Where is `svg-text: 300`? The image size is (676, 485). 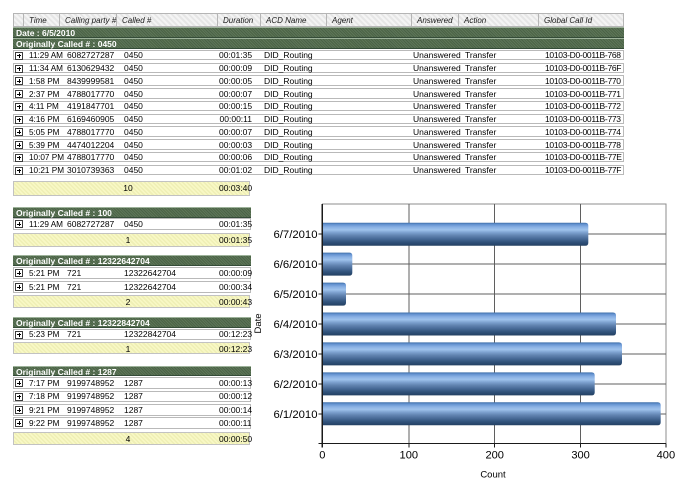 svg-text: 300 is located at coordinates (580, 456).